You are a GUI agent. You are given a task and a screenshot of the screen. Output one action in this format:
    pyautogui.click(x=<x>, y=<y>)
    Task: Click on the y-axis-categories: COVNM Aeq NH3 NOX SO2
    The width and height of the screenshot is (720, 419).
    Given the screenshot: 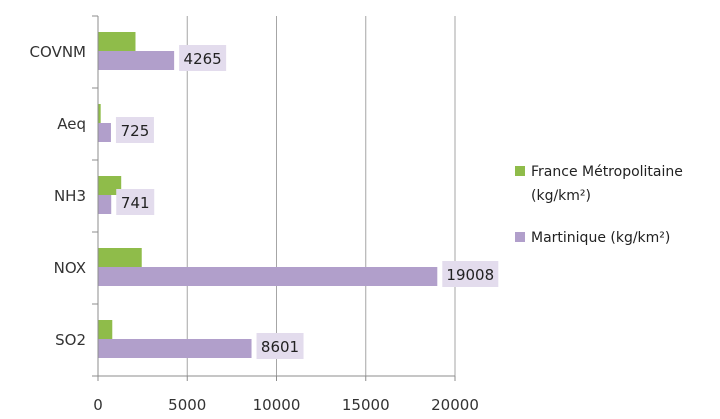 What is the action you would take?
    pyautogui.click(x=58, y=196)
    